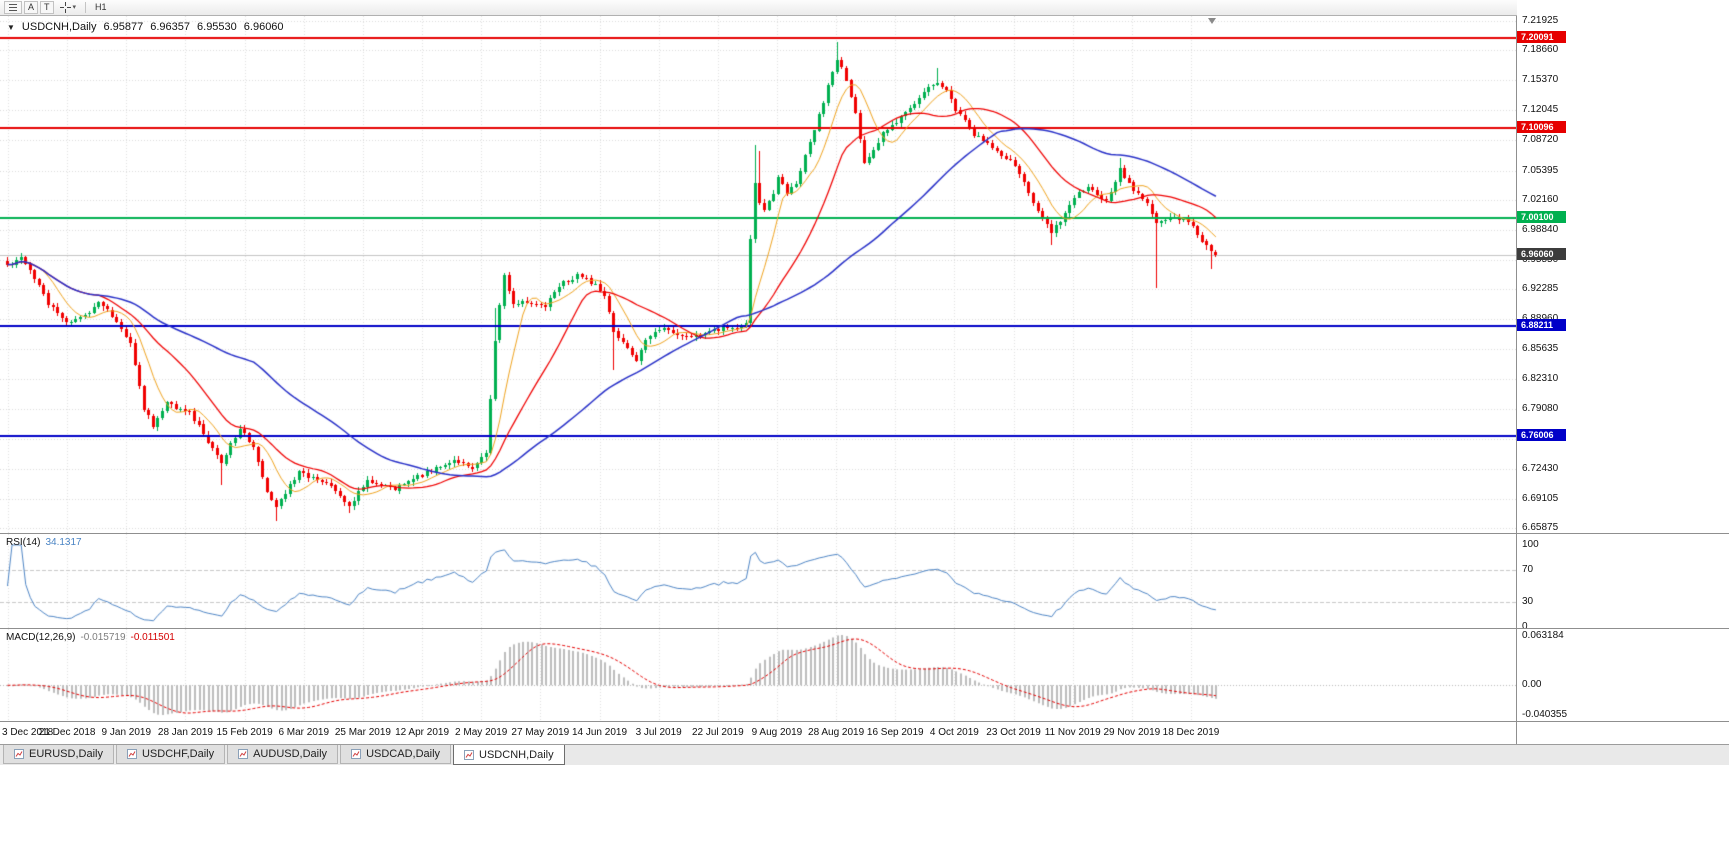  Describe the element at coordinates (290, 754) in the screenshot. I see `chart-tab-label: AUDUSD,Daily` at that location.